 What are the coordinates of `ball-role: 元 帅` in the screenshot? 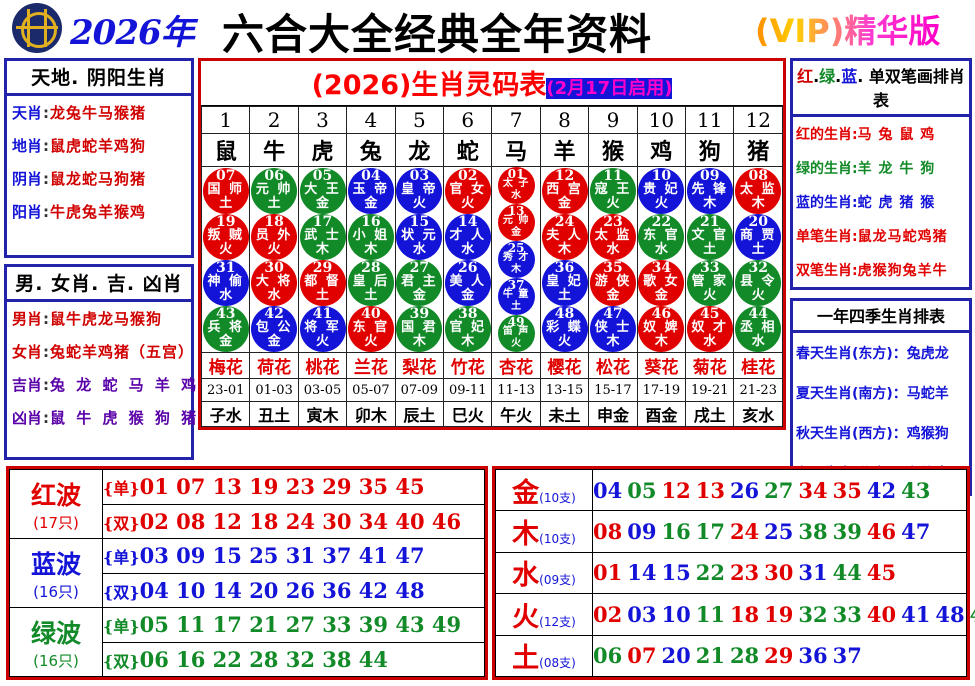 It's located at (516, 220).